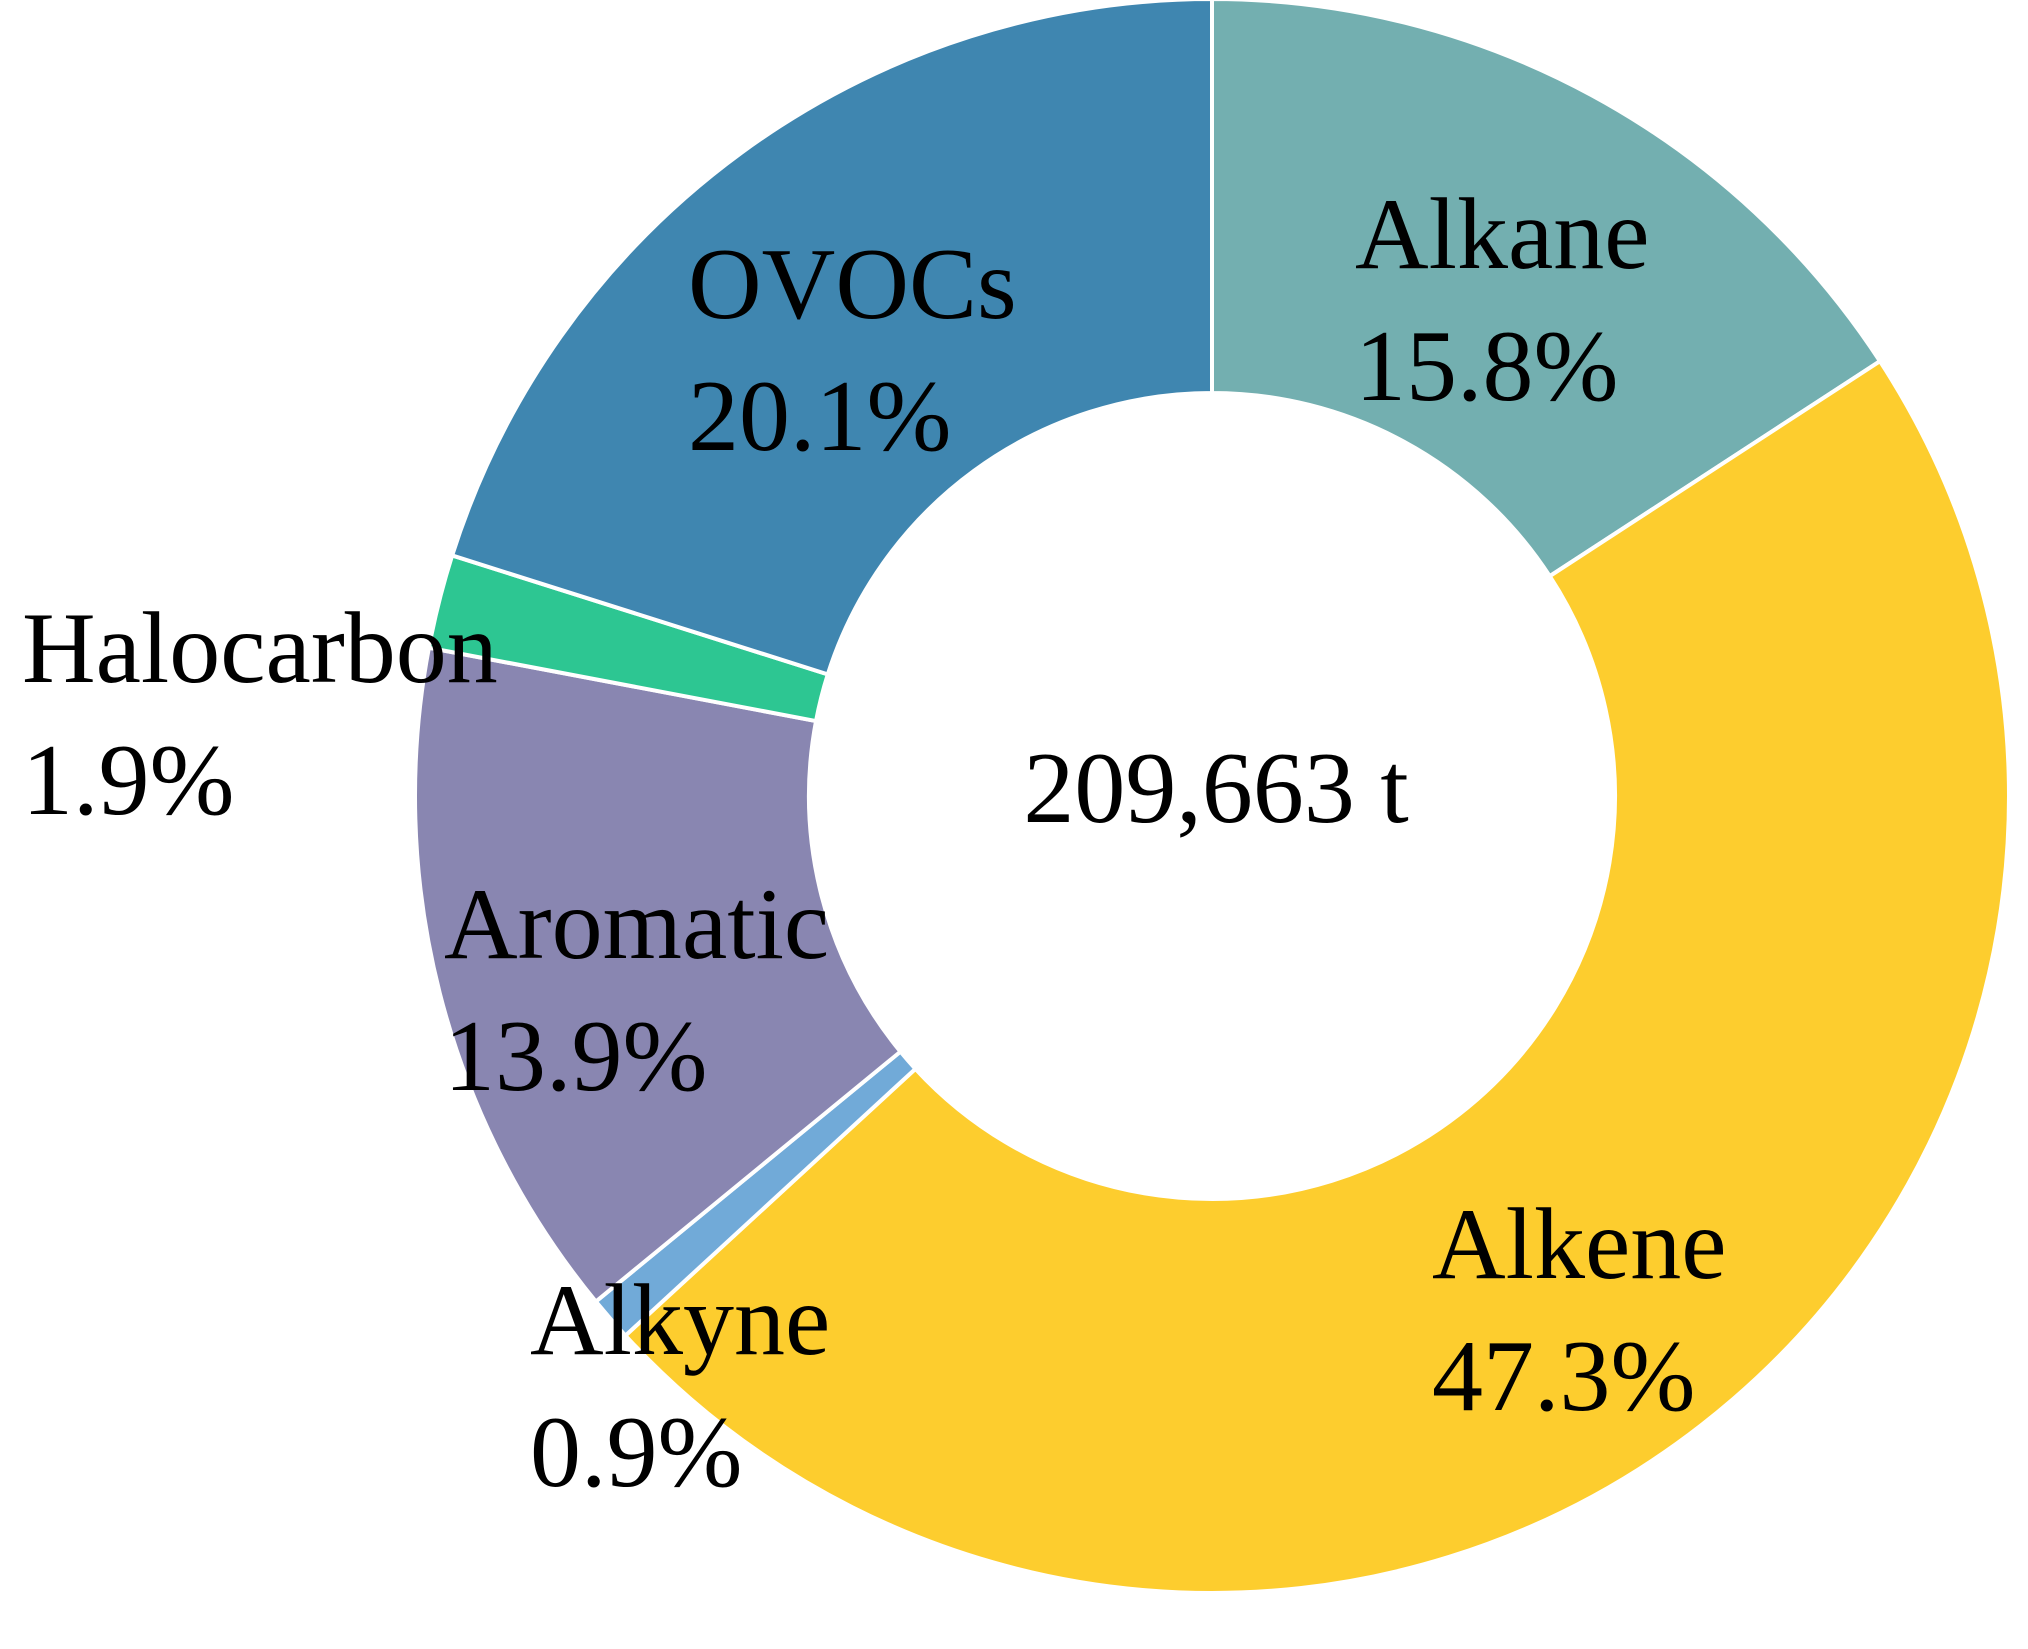 The height and width of the screenshot is (1649, 2028). What do you see at coordinates (1215, 788) in the screenshot?
I see `center-total-label: 209,663 t` at bounding box center [1215, 788].